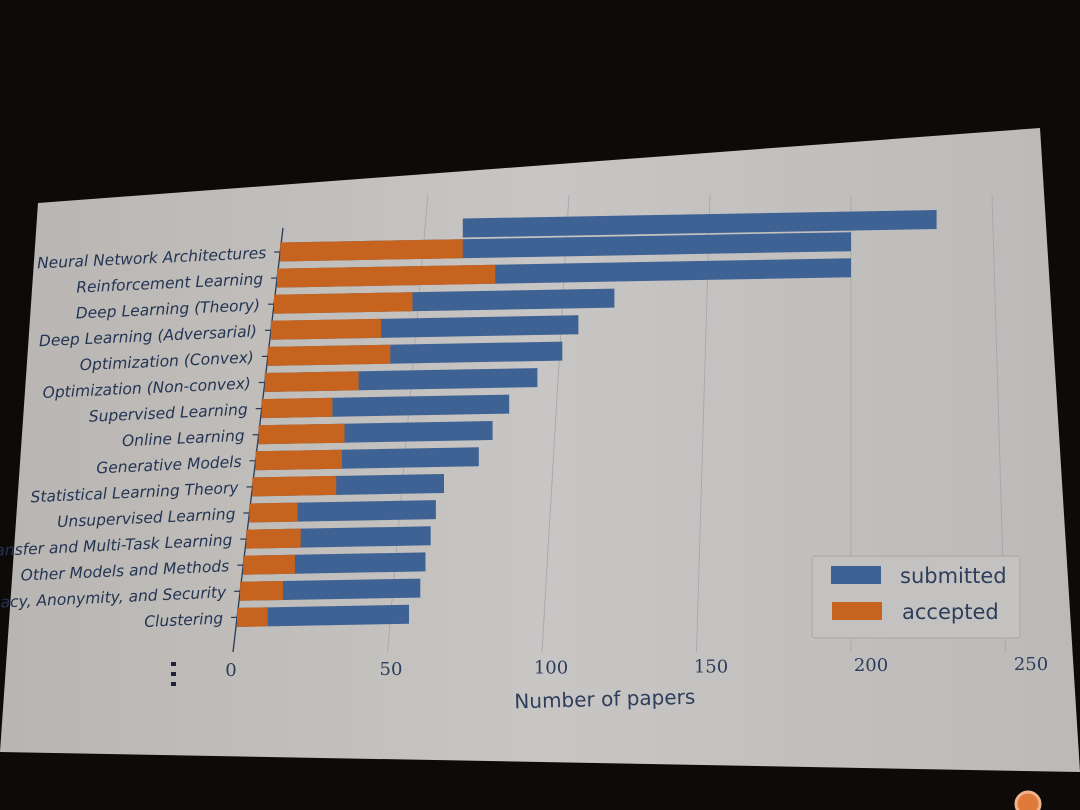 The height and width of the screenshot is (810, 1080). I want to click on bar-accepted-unsupervised-learning, so click(273, 512).